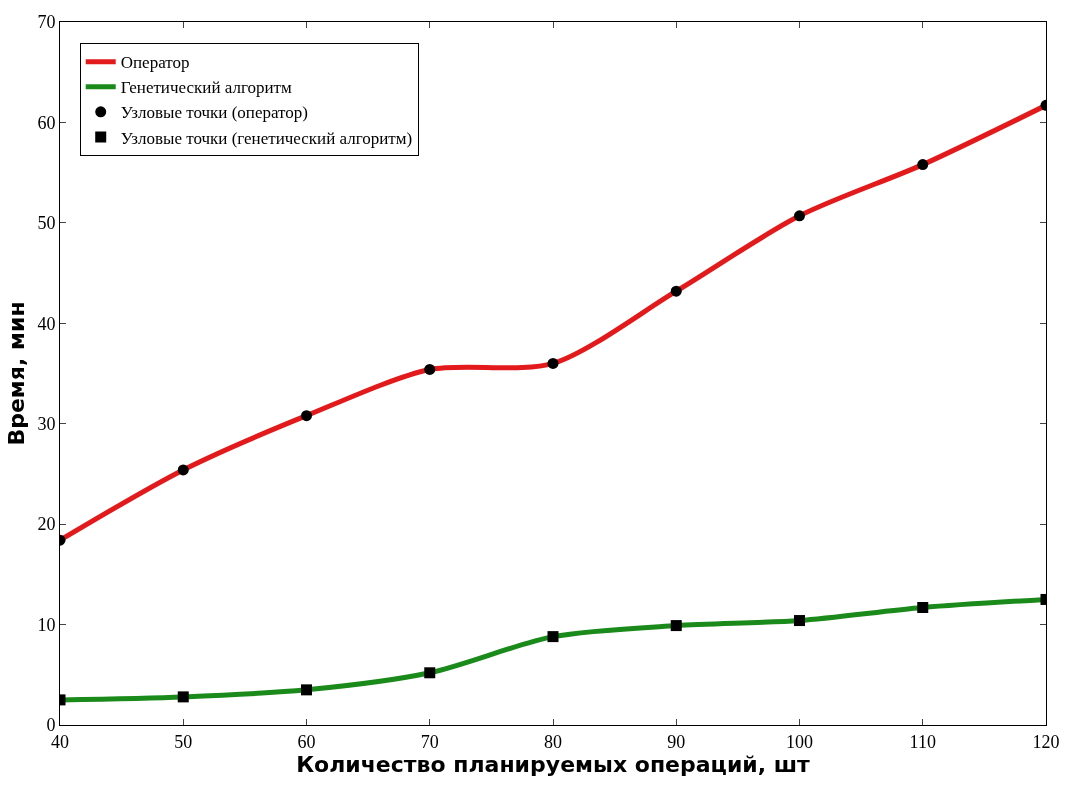 Image resolution: width=1072 pixels, height=785 pixels. What do you see at coordinates (799, 741) in the screenshot?
I see `x-tick-label: 100` at bounding box center [799, 741].